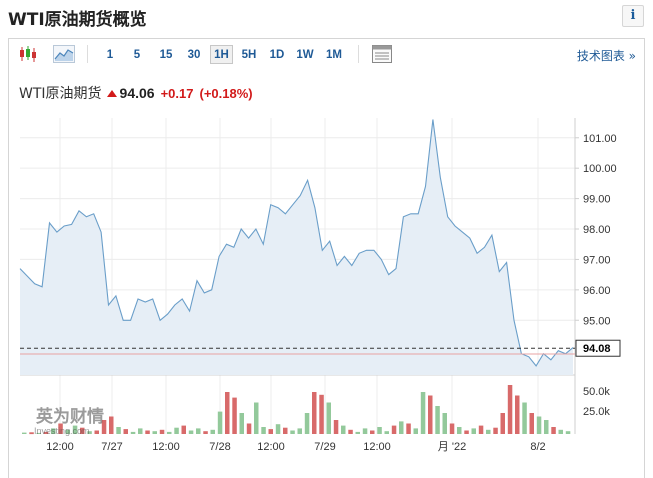  I want to click on y-tick-label: 100.00, so click(600, 169).